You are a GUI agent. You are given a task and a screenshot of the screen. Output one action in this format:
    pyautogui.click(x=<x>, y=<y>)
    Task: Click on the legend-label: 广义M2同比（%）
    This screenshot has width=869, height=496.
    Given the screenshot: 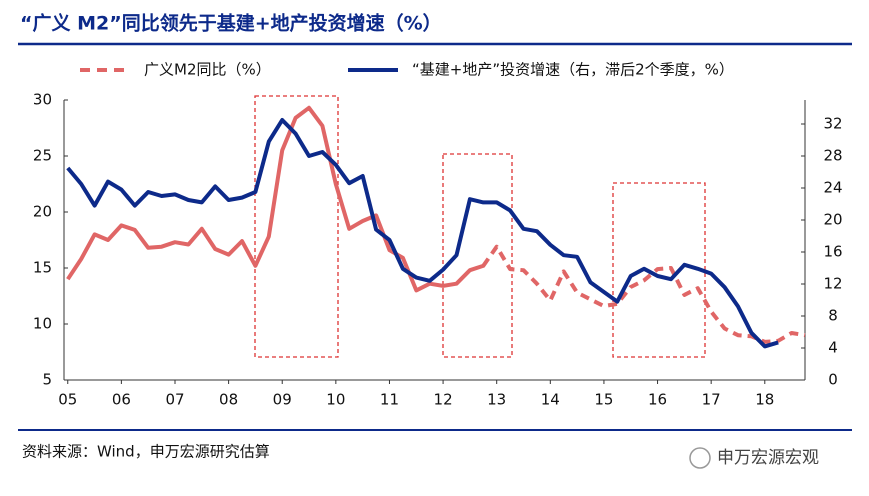 What is the action you would take?
    pyautogui.click(x=207, y=70)
    